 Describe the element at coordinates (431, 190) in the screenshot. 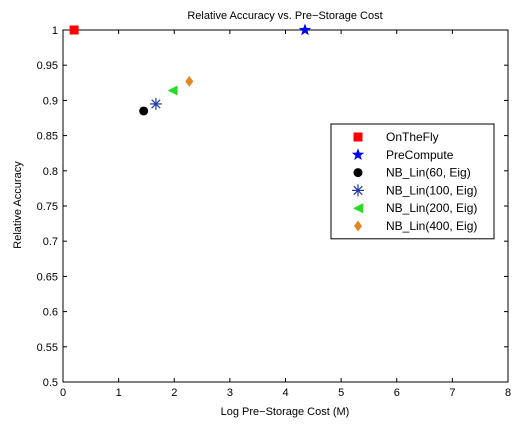

I see `legend-entry-label: NB_Lin(100, Eig)` at that location.